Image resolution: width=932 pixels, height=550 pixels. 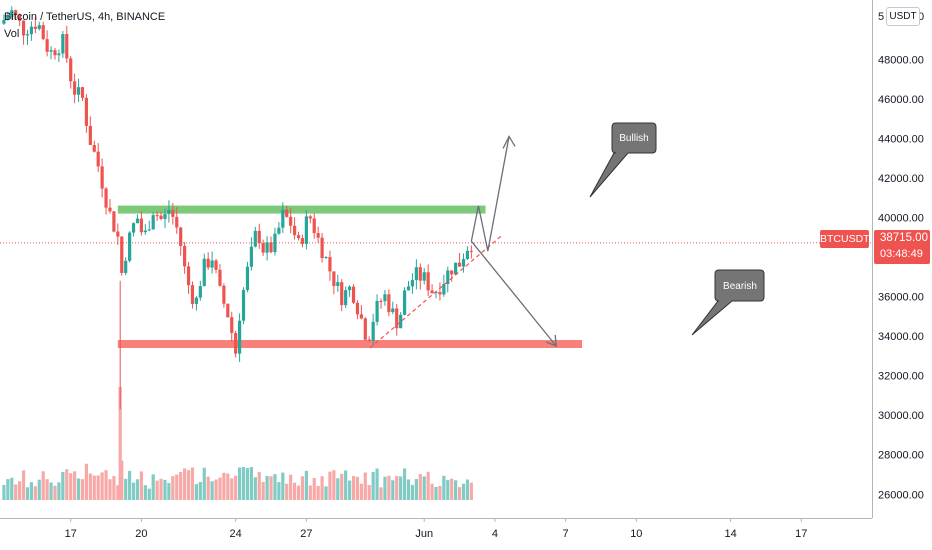 What do you see at coordinates (845, 239) in the screenshot?
I see `symbol-price-badge: BTCUSDT` at bounding box center [845, 239].